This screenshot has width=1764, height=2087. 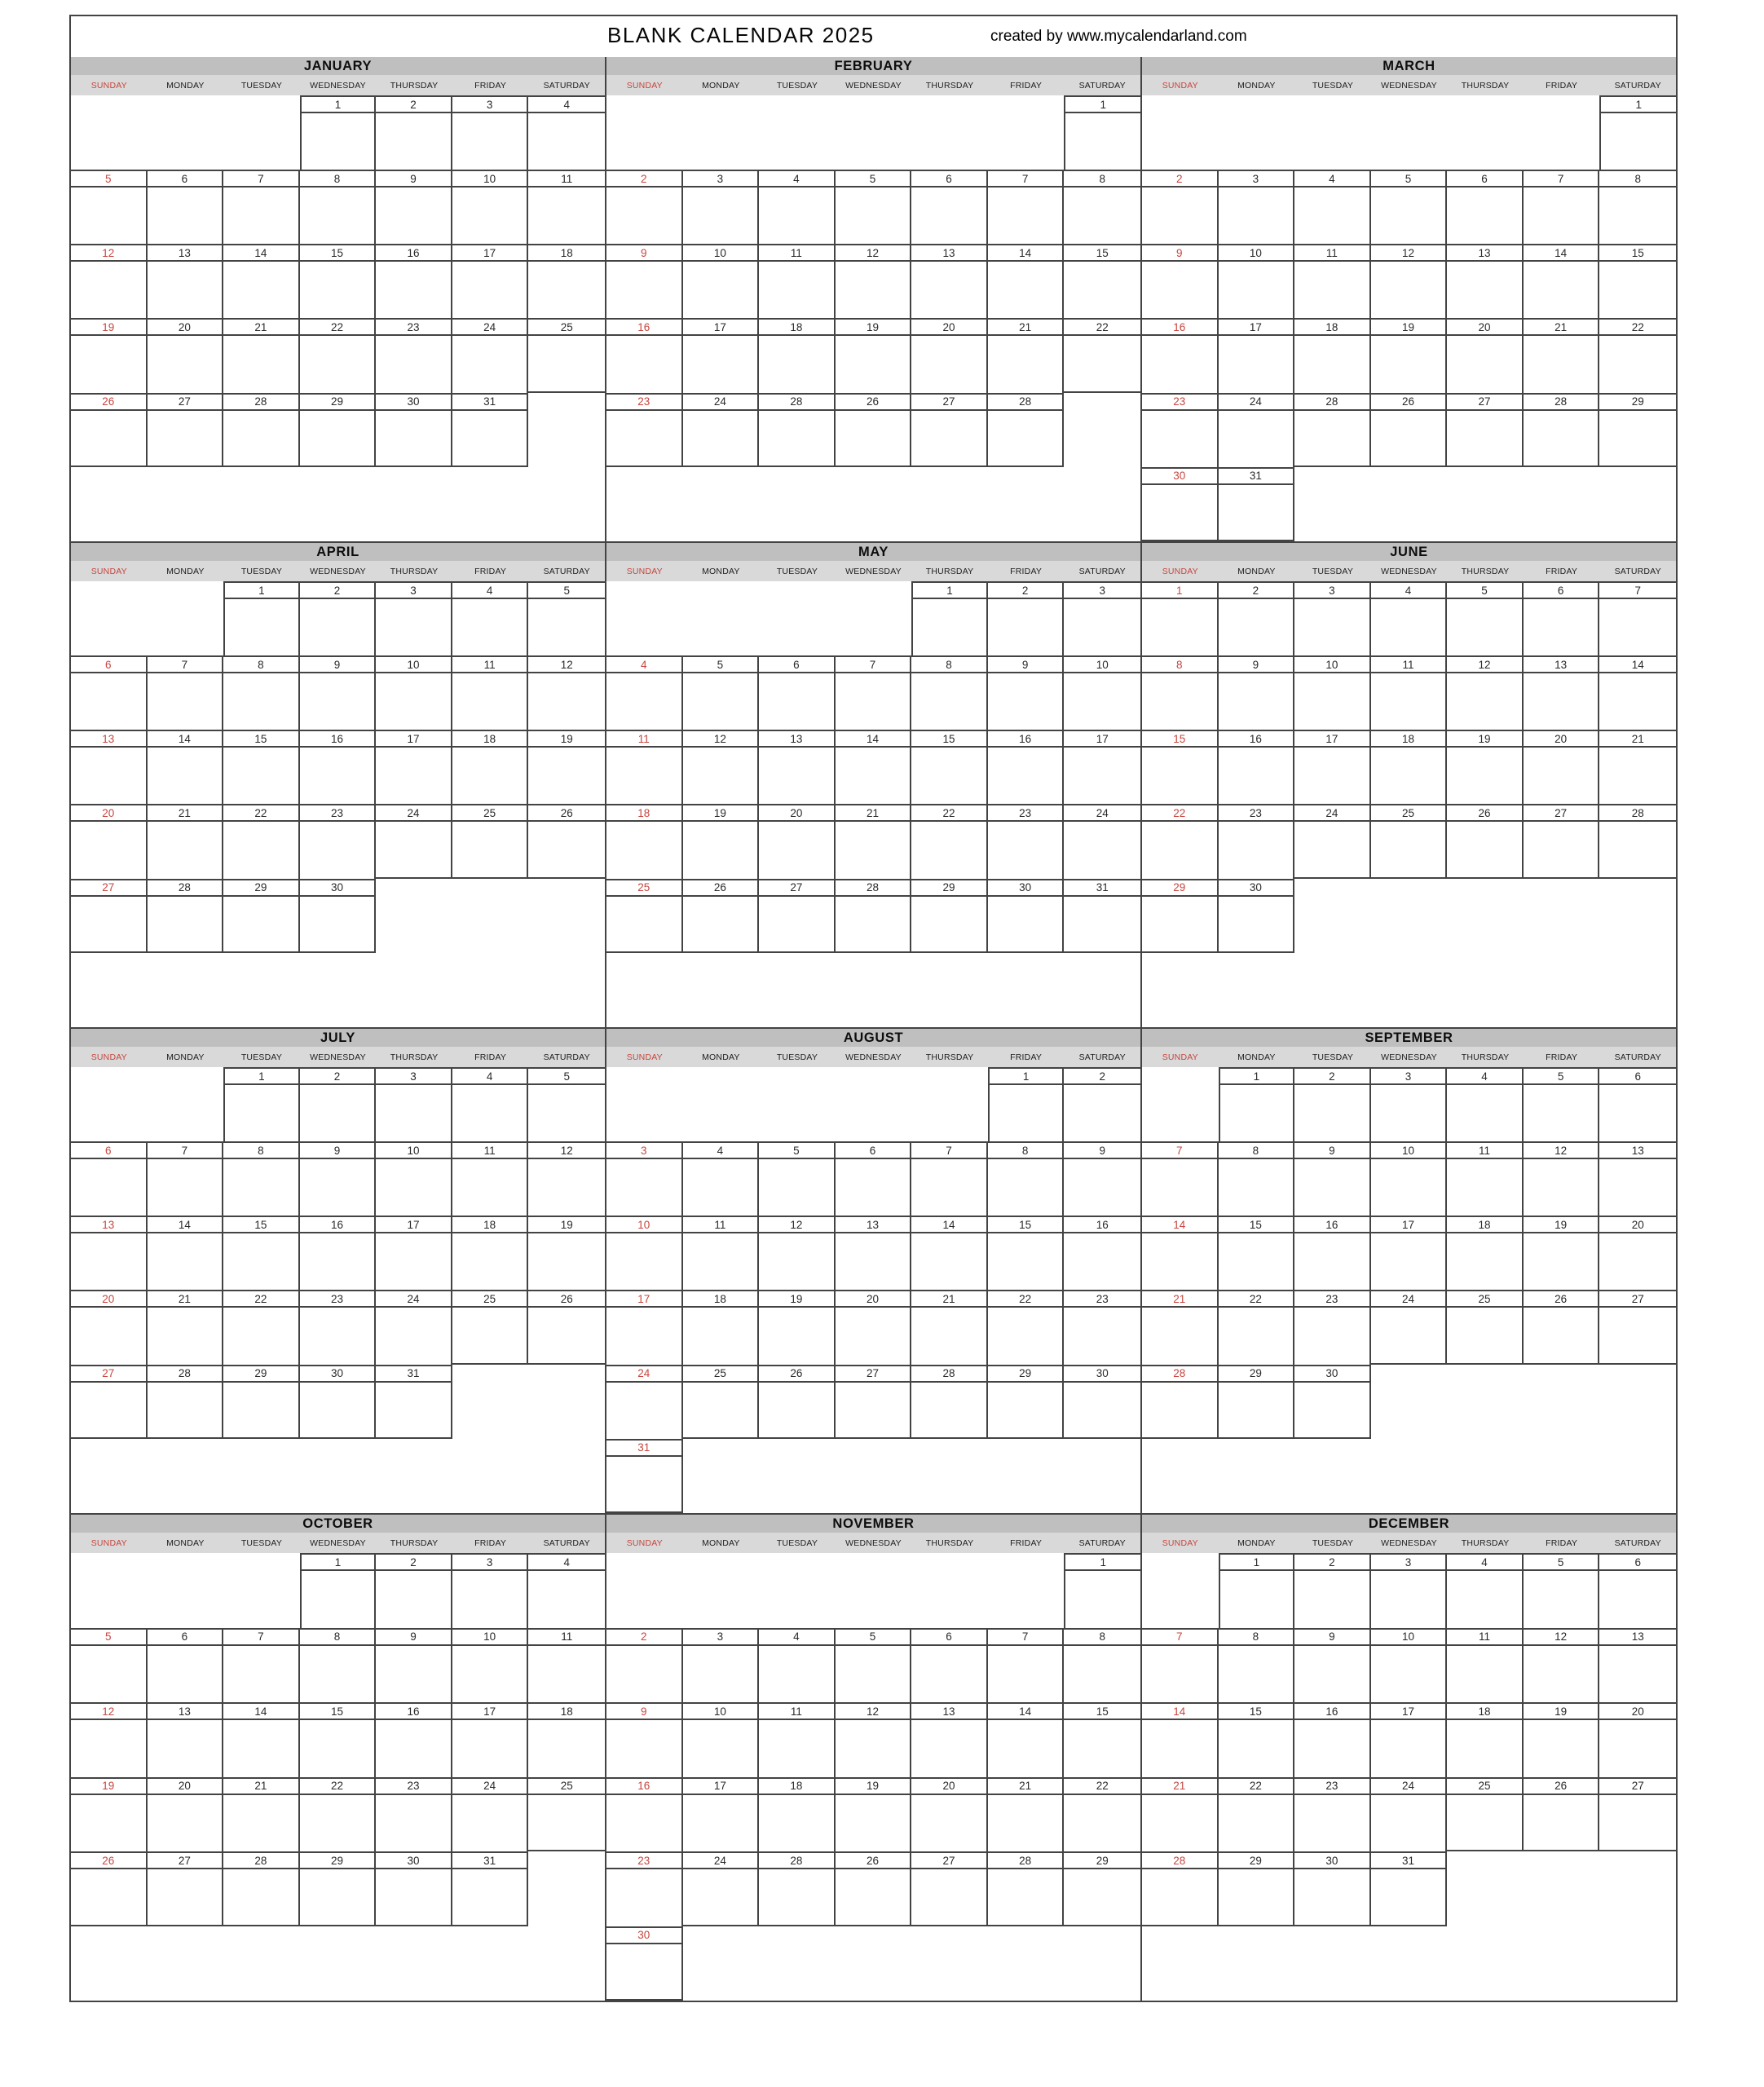 What do you see at coordinates (414, 1590) in the screenshot?
I see `date-cell: 2` at bounding box center [414, 1590].